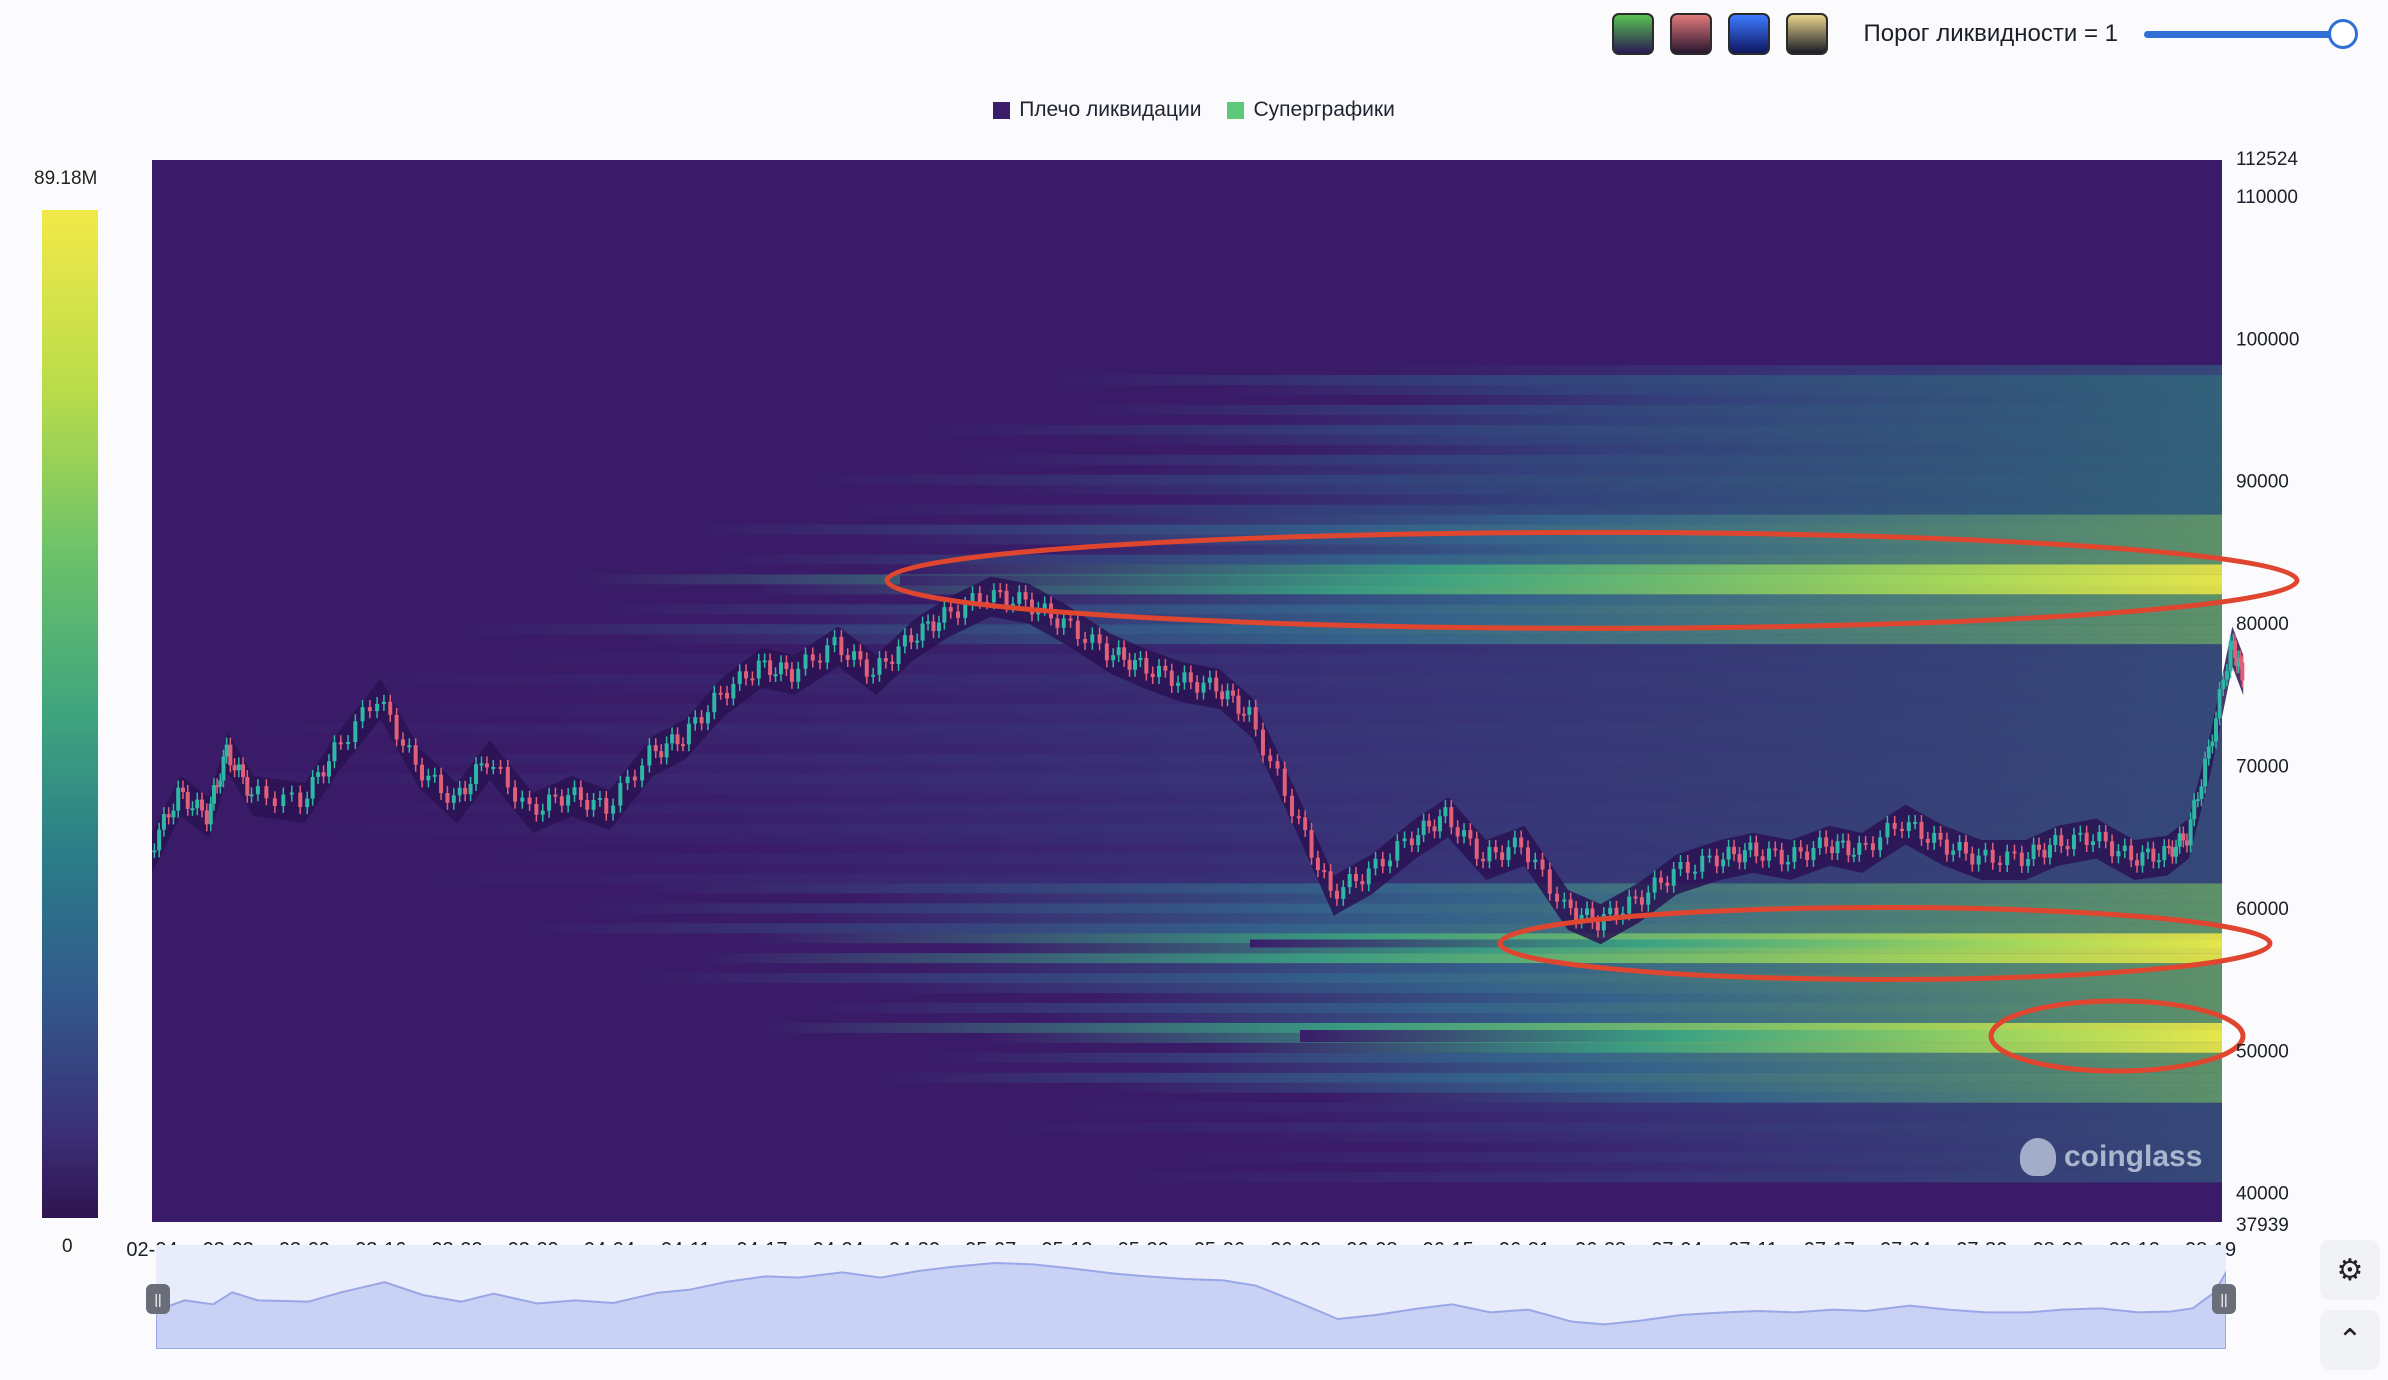 The width and height of the screenshot is (2388, 1380). What do you see at coordinates (2350, 1340) in the screenshot?
I see `scroll-top-button: ⌃` at bounding box center [2350, 1340].